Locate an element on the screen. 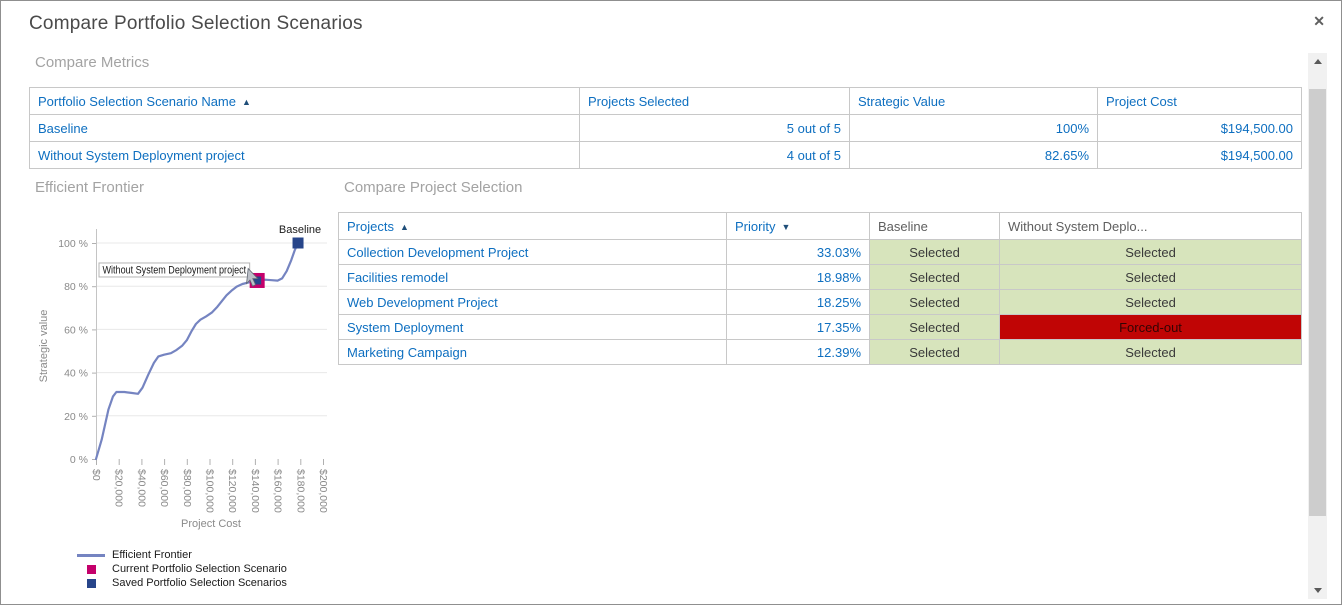 The height and width of the screenshot is (605, 1342). y-tick-label: 80 % is located at coordinates (76, 287).